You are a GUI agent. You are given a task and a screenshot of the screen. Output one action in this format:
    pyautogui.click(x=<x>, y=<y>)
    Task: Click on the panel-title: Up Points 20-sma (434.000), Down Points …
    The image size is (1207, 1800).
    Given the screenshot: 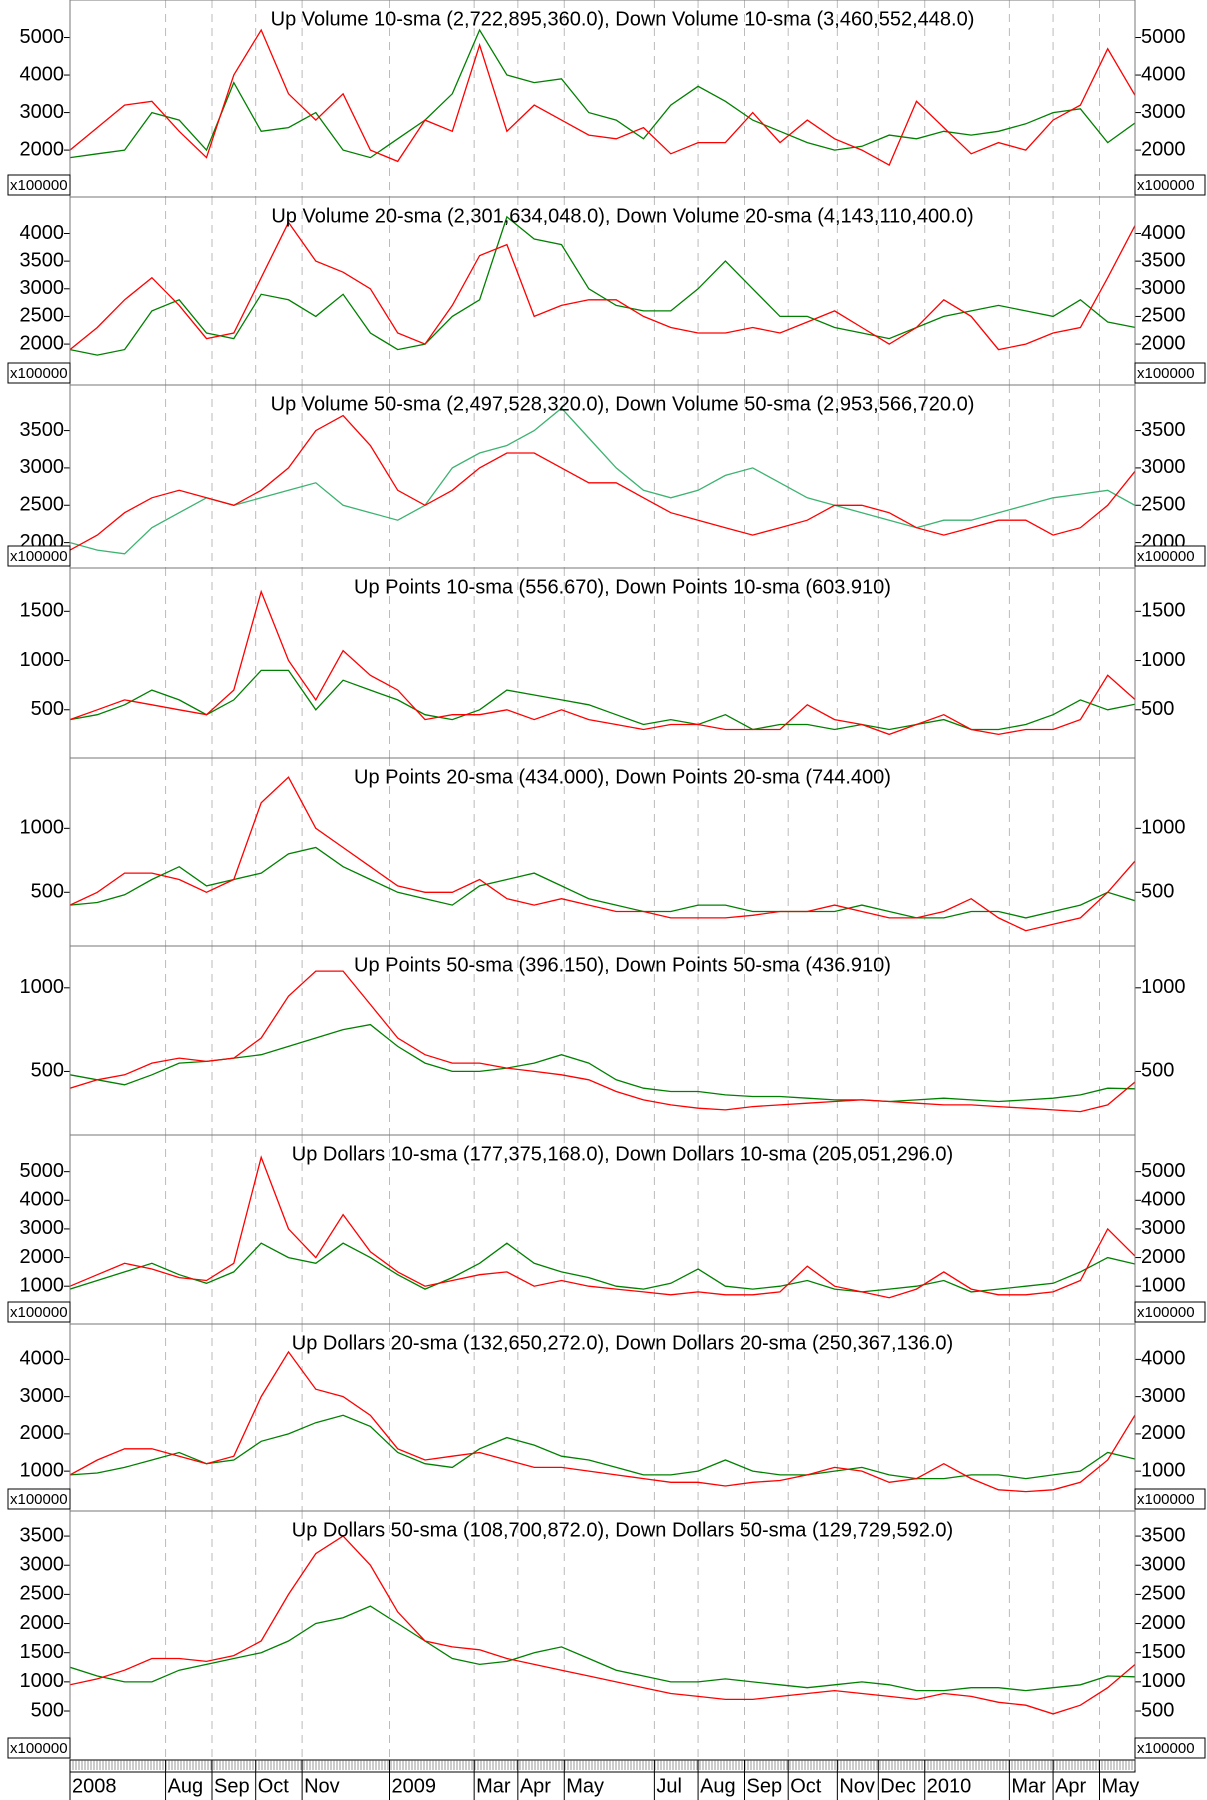 What is the action you would take?
    pyautogui.click(x=622, y=777)
    